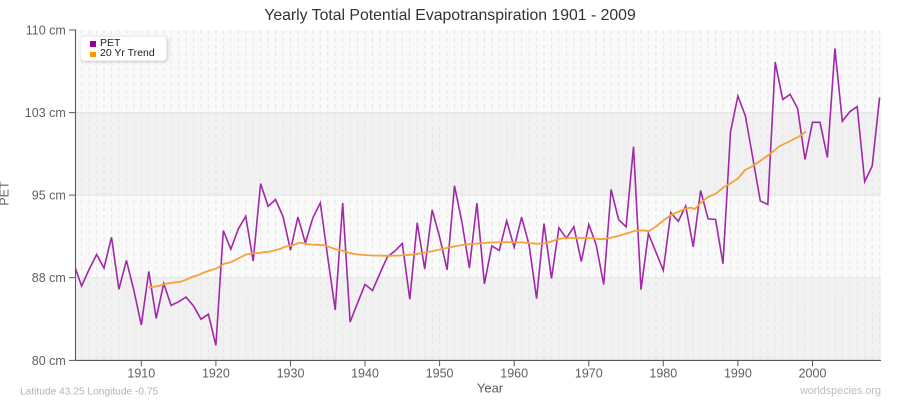 The width and height of the screenshot is (900, 400). What do you see at coordinates (663, 374) in the screenshot?
I see `svg-text: 1980` at bounding box center [663, 374].